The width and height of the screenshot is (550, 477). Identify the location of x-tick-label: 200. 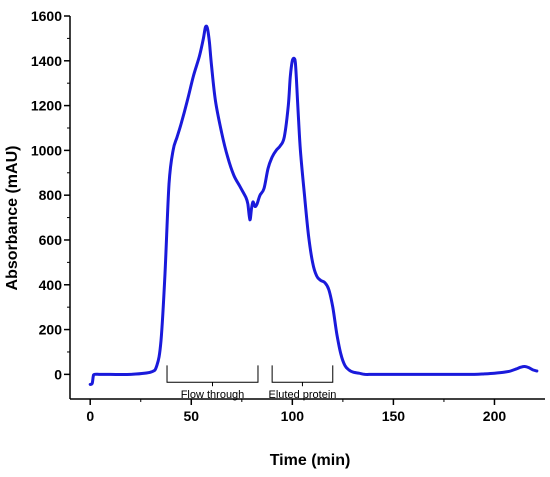
(495, 416).